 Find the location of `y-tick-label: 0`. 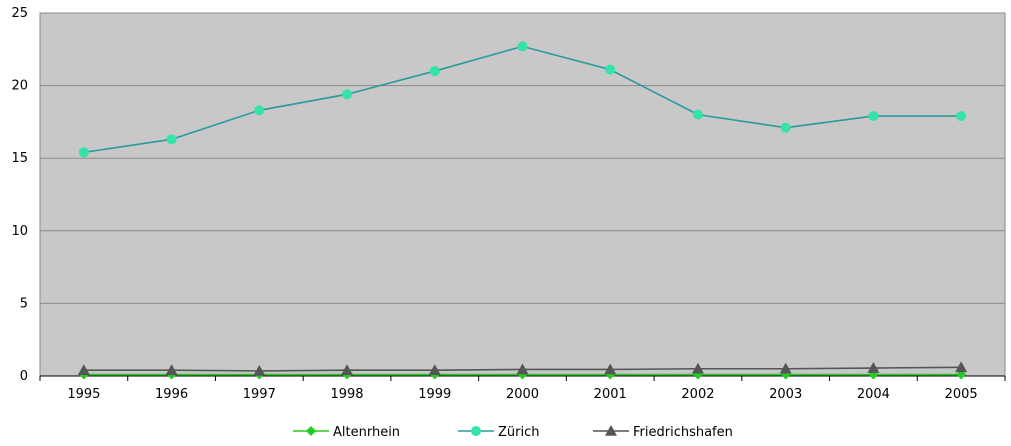

y-tick-label: 0 is located at coordinates (24, 376).